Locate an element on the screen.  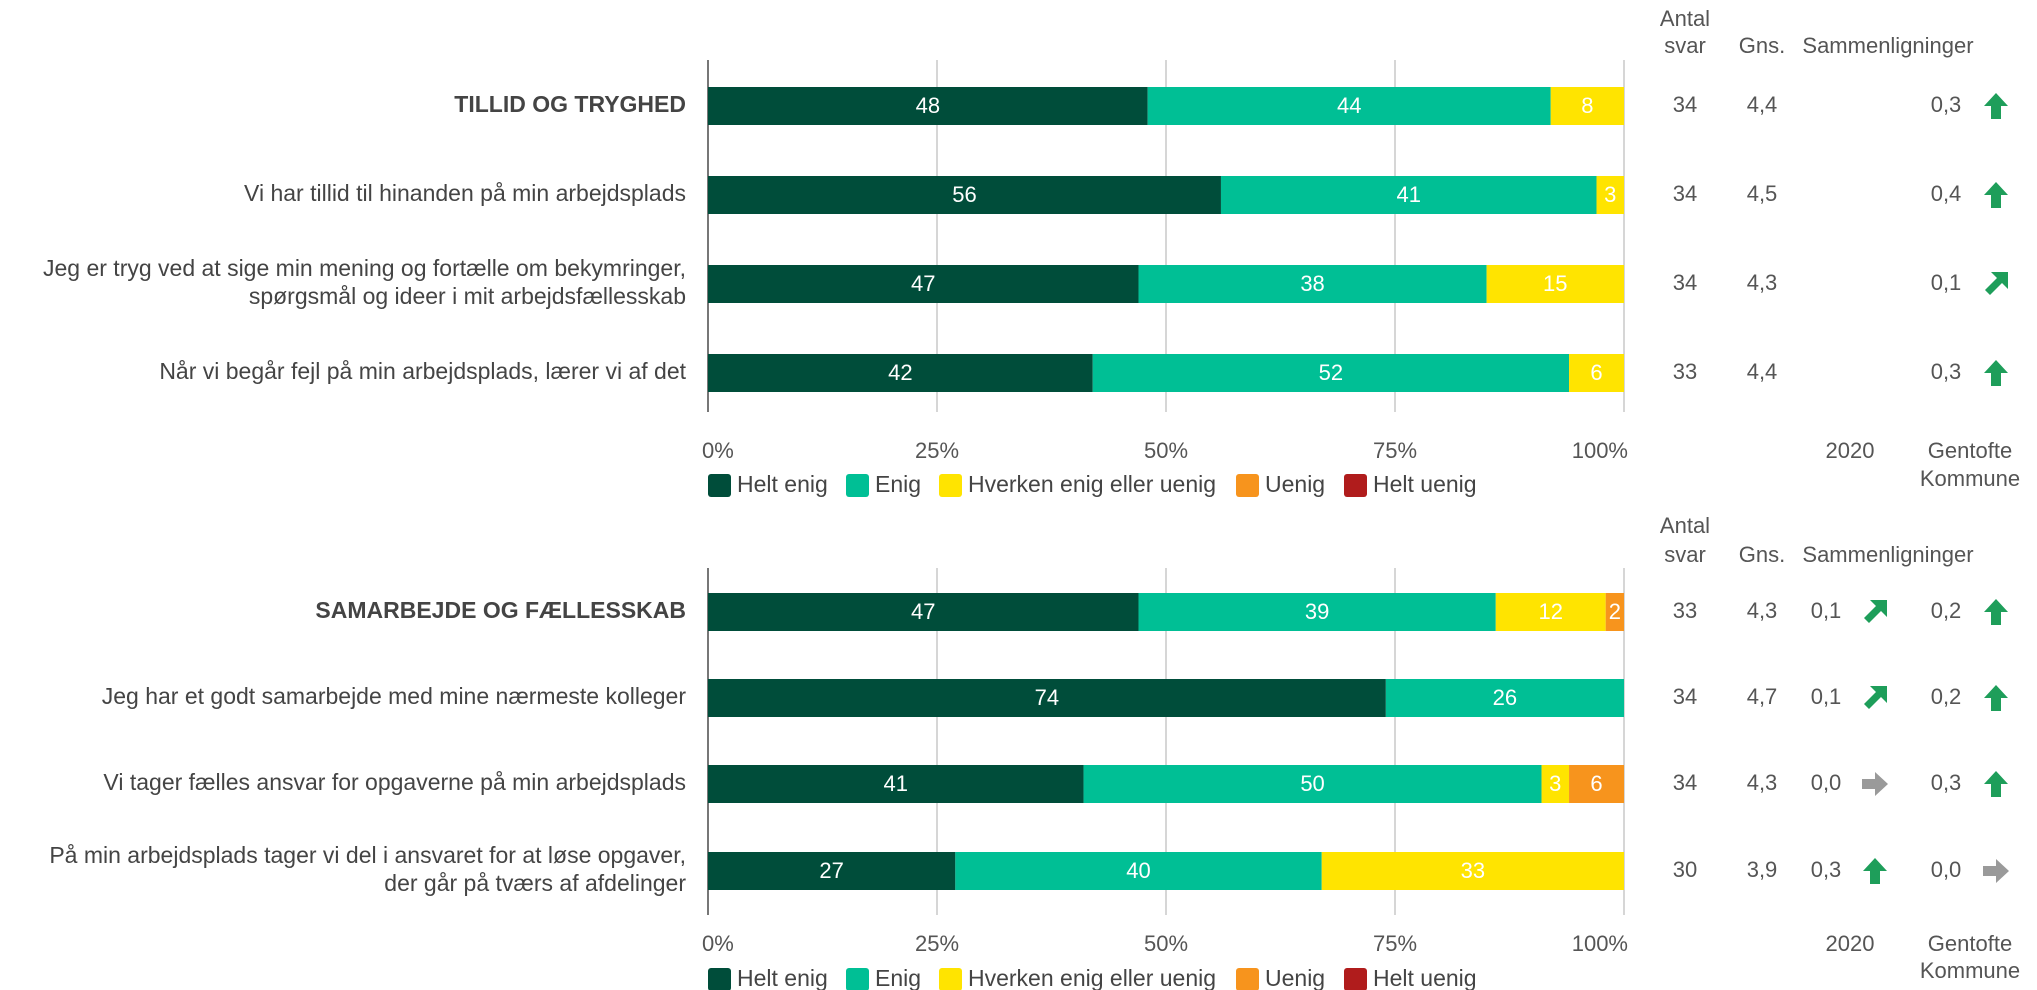
compare-kommune-value: 0,4 is located at coordinates (1946, 193).